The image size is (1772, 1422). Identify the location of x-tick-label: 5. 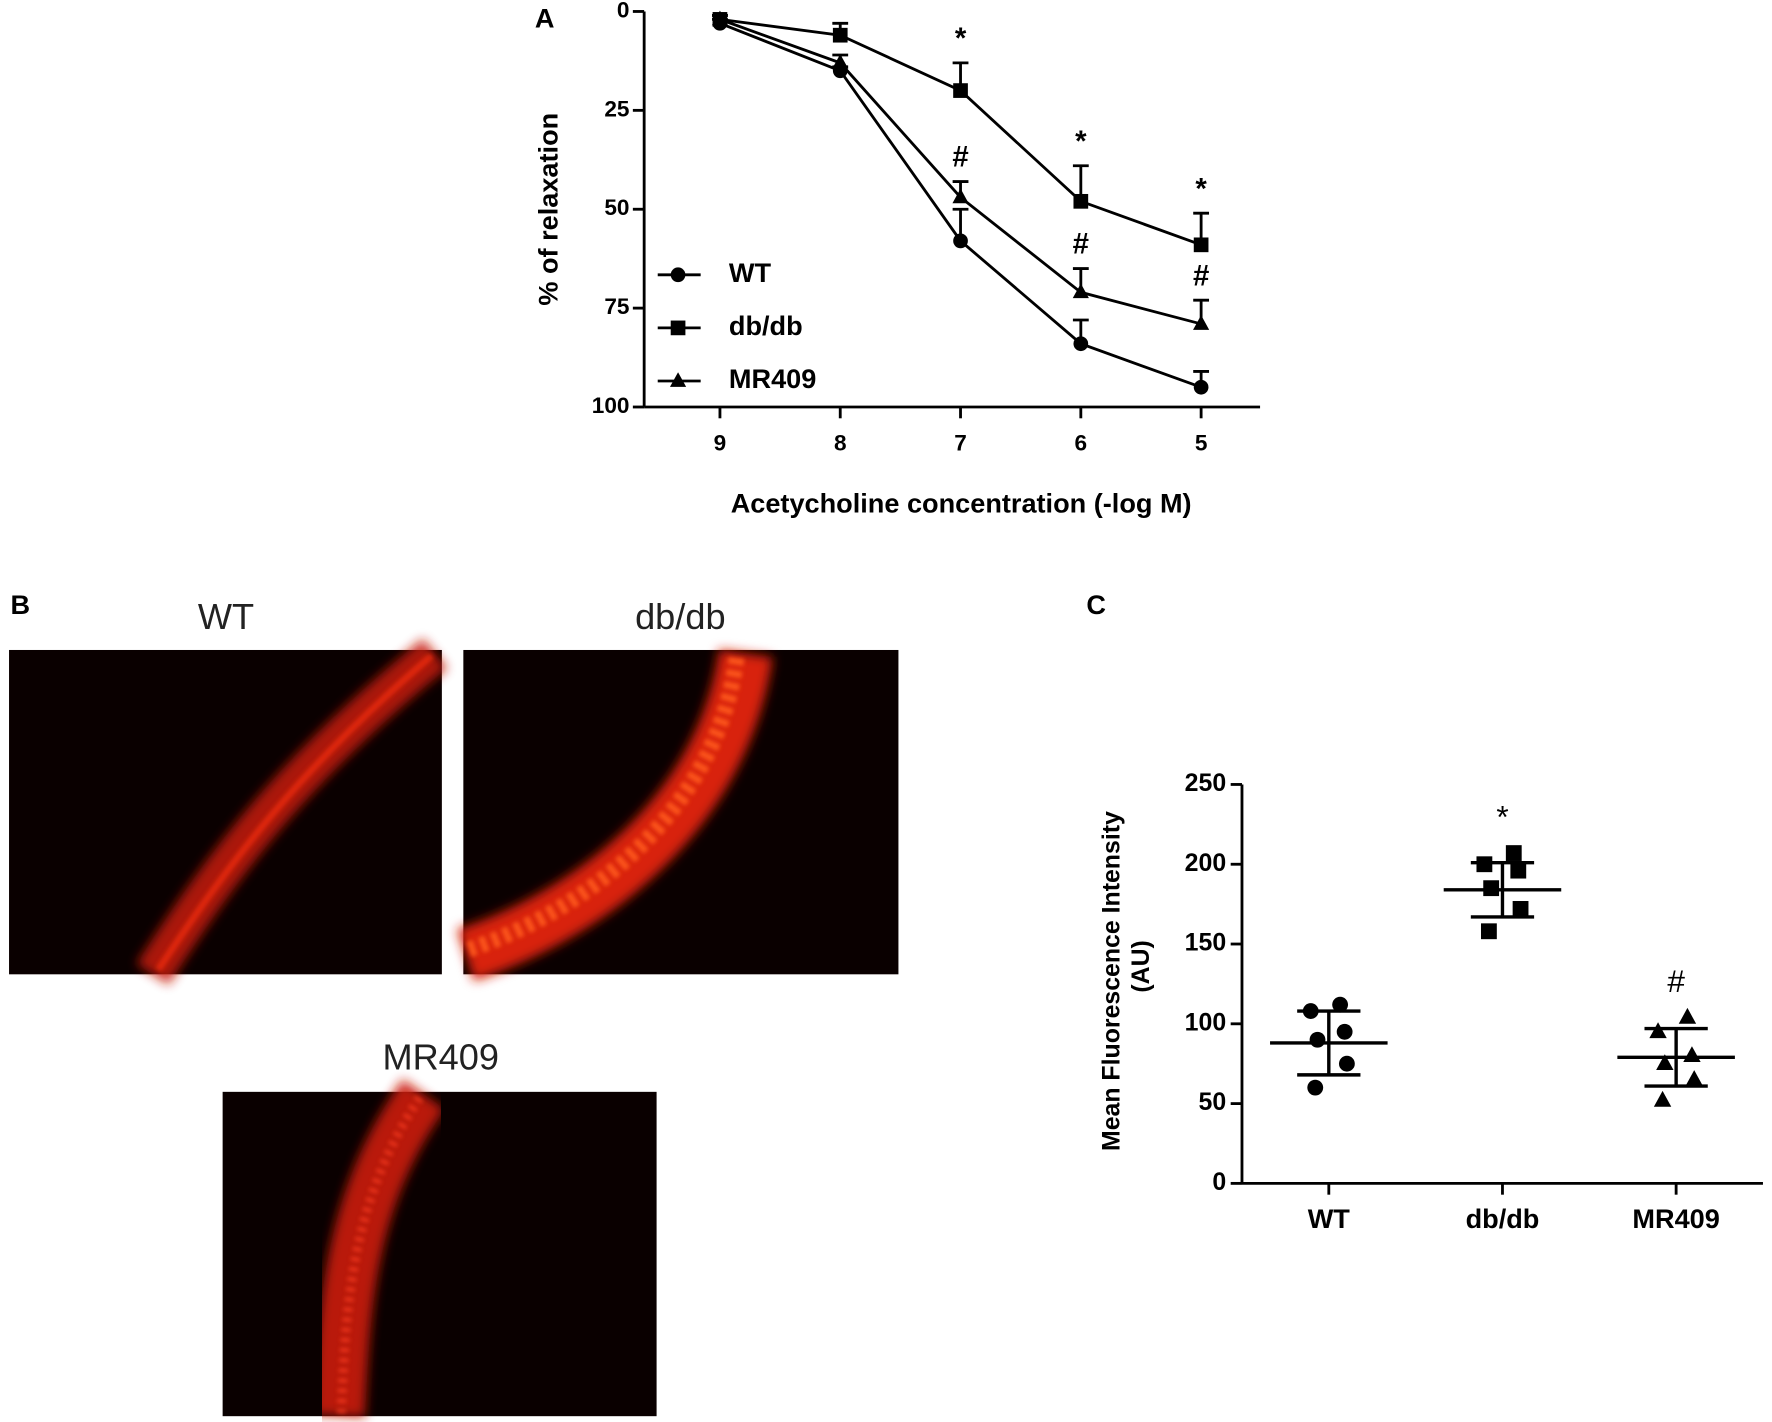
(1201, 442).